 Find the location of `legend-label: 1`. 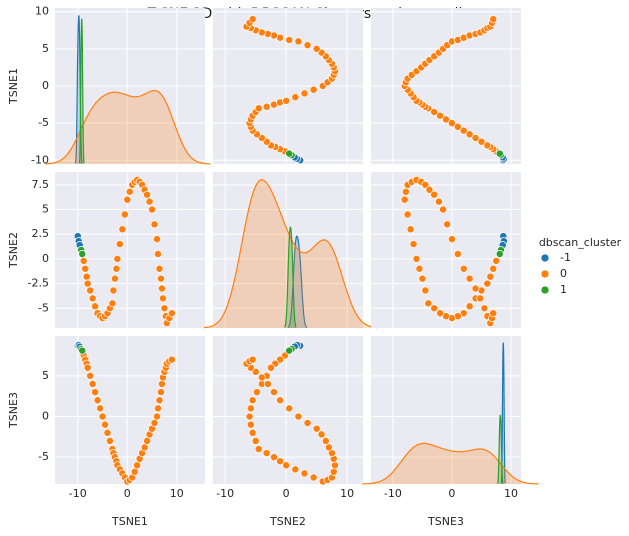

legend-label: 1 is located at coordinates (563, 289).